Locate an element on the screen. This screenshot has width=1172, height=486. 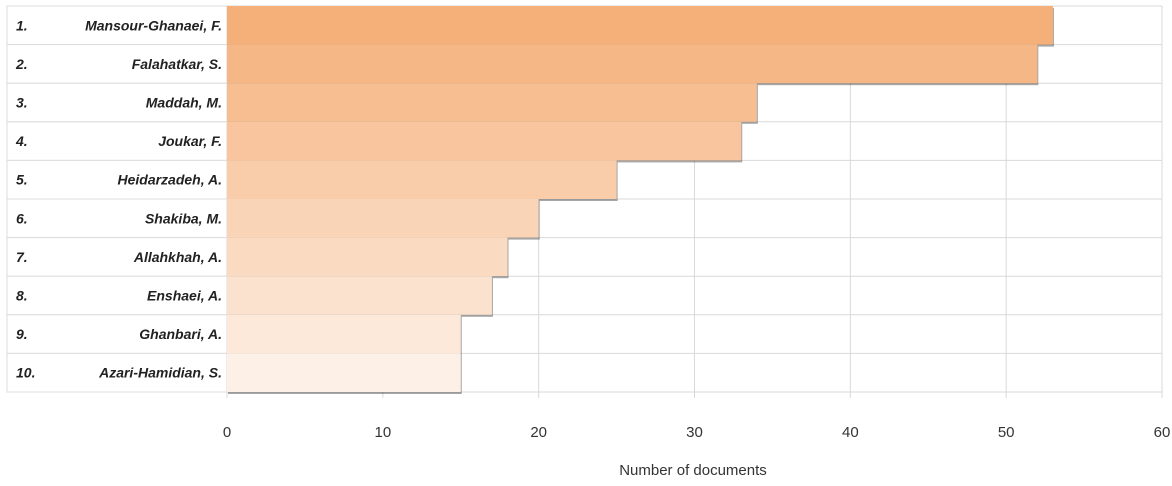
rank-label: 9. is located at coordinates (22, 334).